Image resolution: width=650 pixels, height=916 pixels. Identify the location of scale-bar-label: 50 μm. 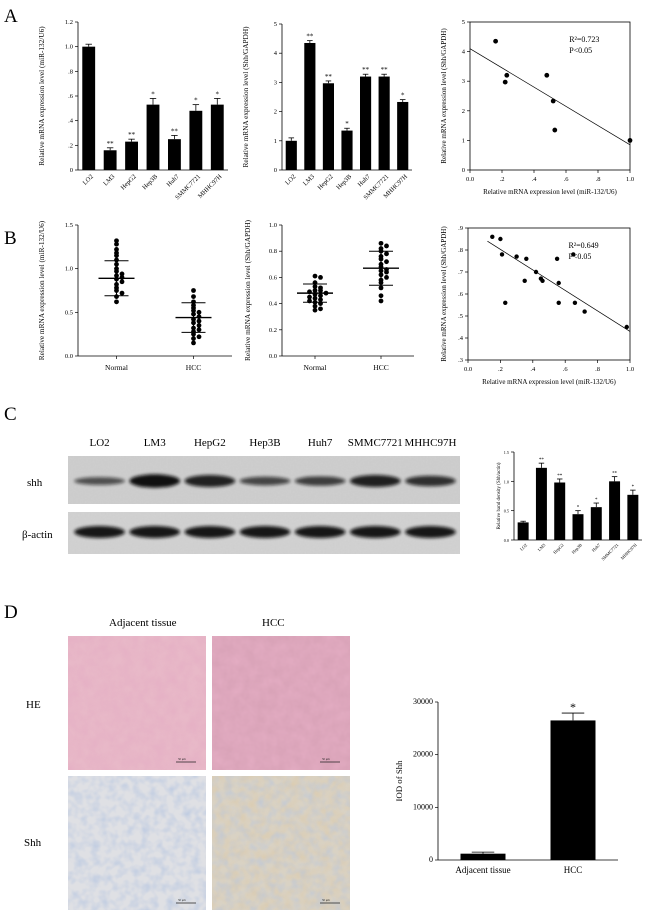
(326, 900).